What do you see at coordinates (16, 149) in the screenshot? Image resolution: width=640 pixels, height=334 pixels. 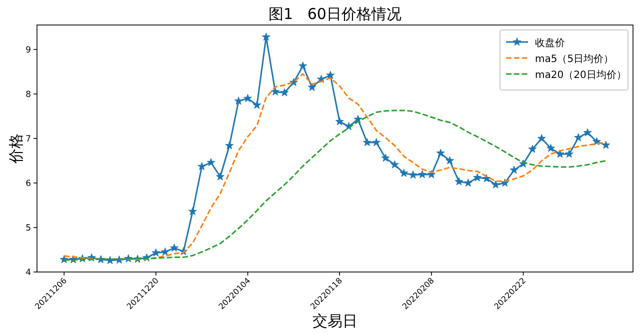 I see `y-axis-title: 价格` at bounding box center [16, 149].